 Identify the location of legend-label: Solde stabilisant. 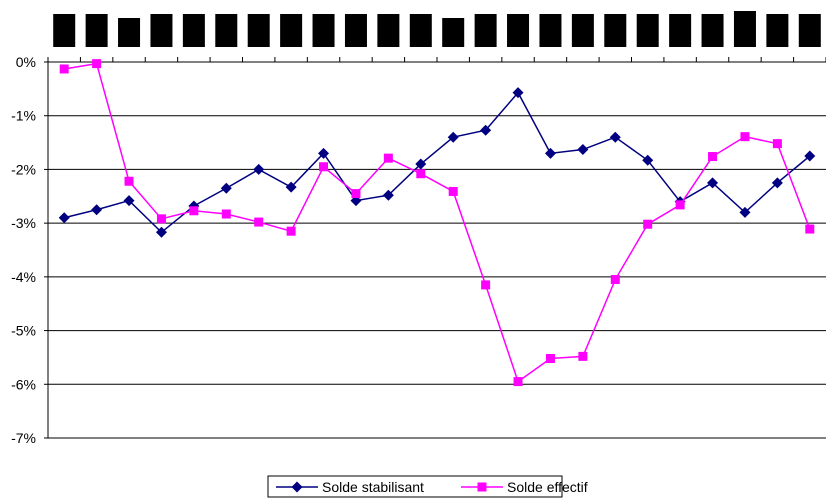
(373, 487).